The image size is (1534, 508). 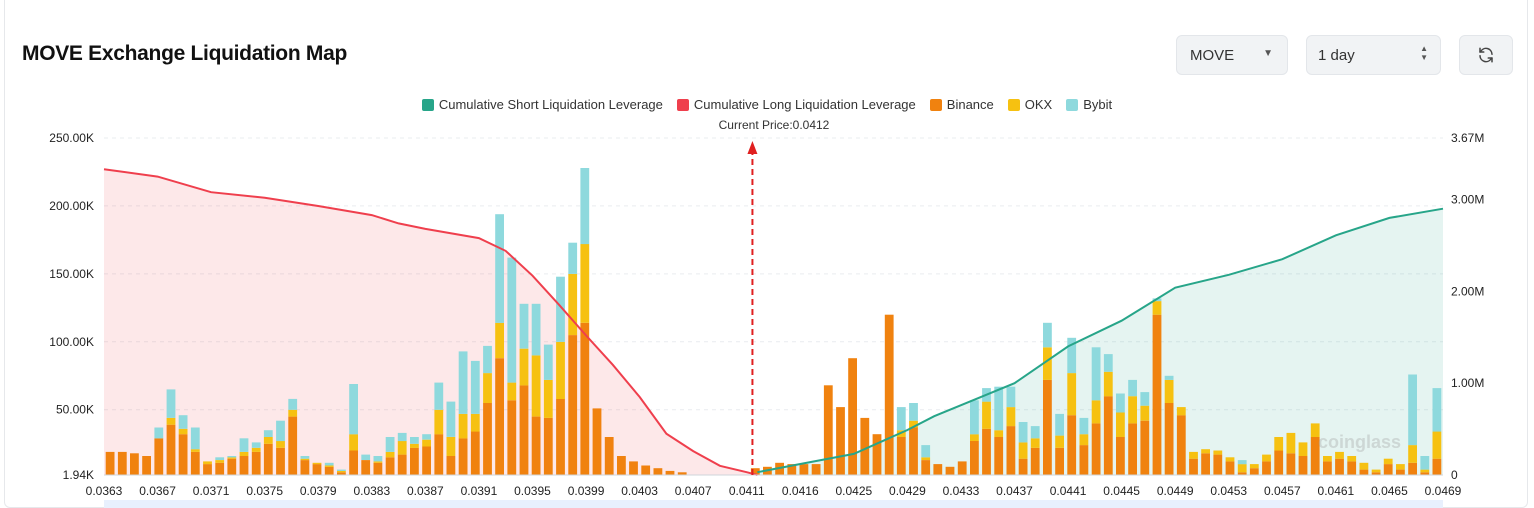 I want to click on chart-zoom-scrollbar, so click(x=773, y=504).